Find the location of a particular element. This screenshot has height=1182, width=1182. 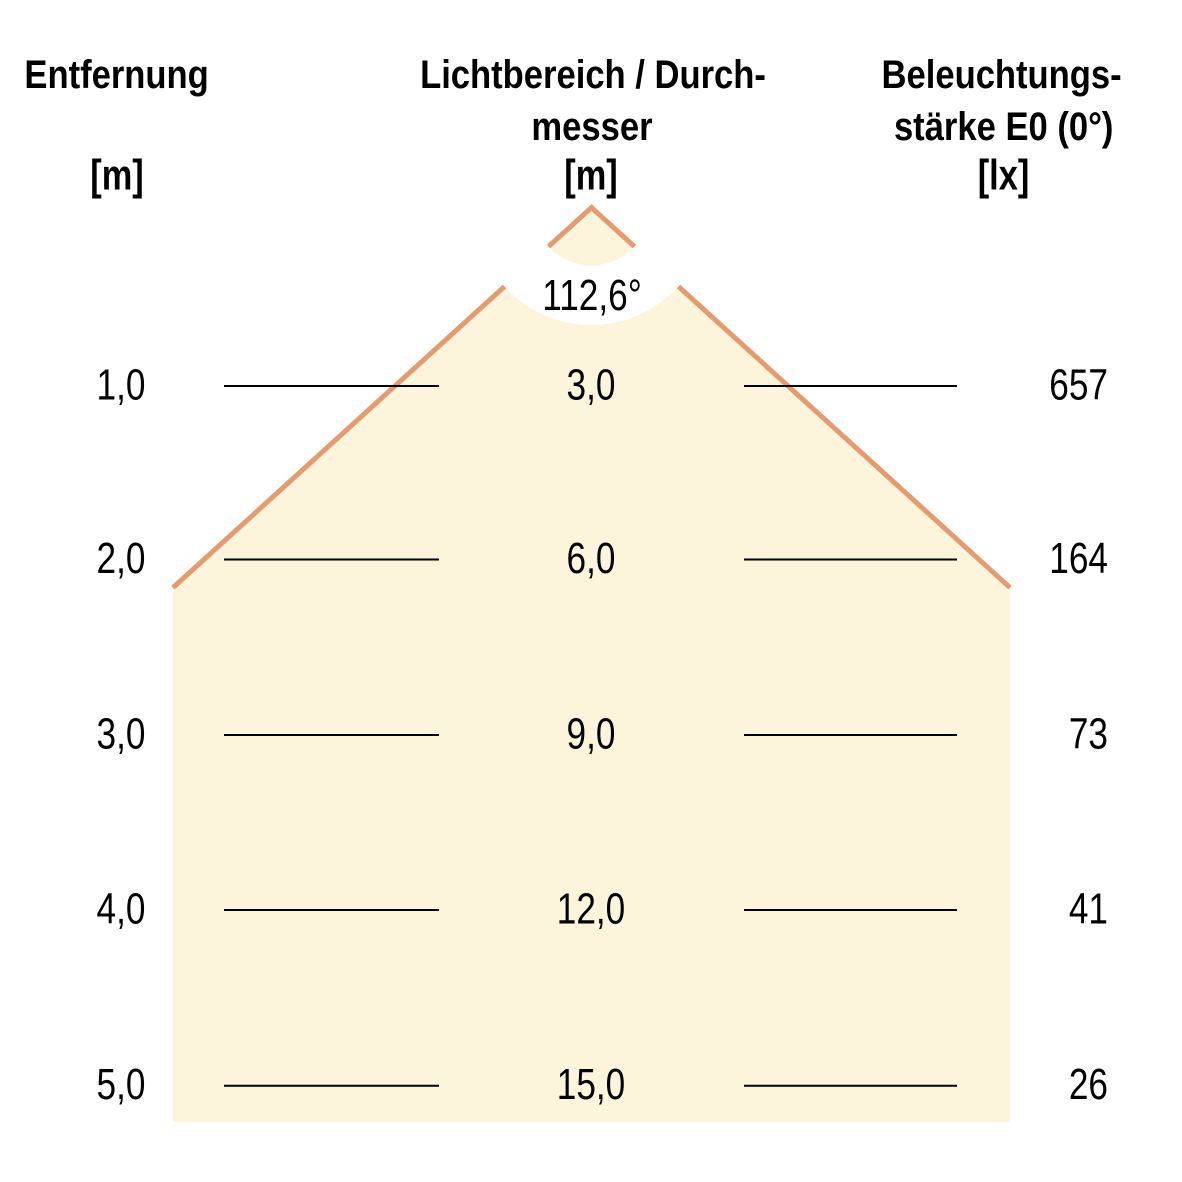

svg-text: 2,0 is located at coordinates (121, 558).